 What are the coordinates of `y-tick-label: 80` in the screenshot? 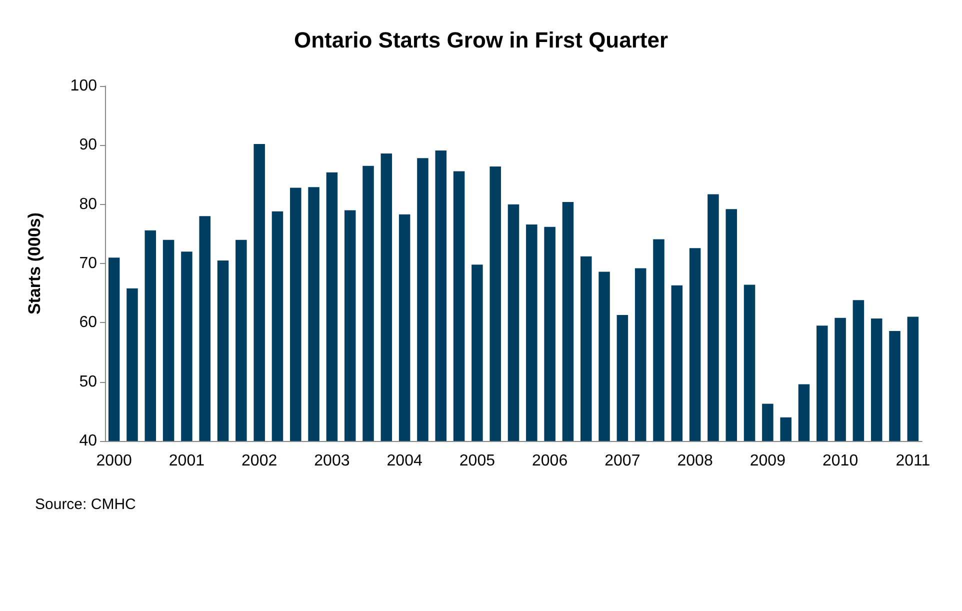 It's located at (88, 204).